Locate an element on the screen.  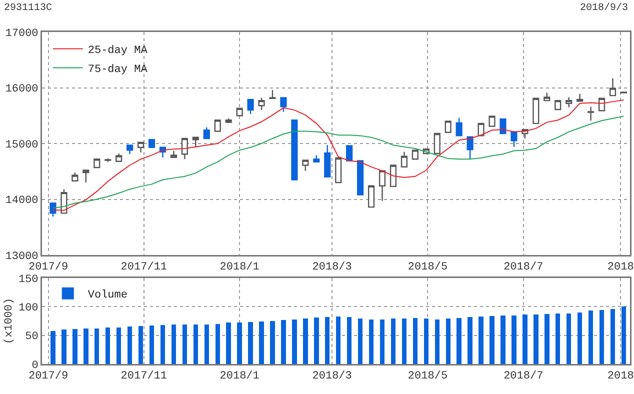
y-tick-label: 15000 is located at coordinates (21, 145).